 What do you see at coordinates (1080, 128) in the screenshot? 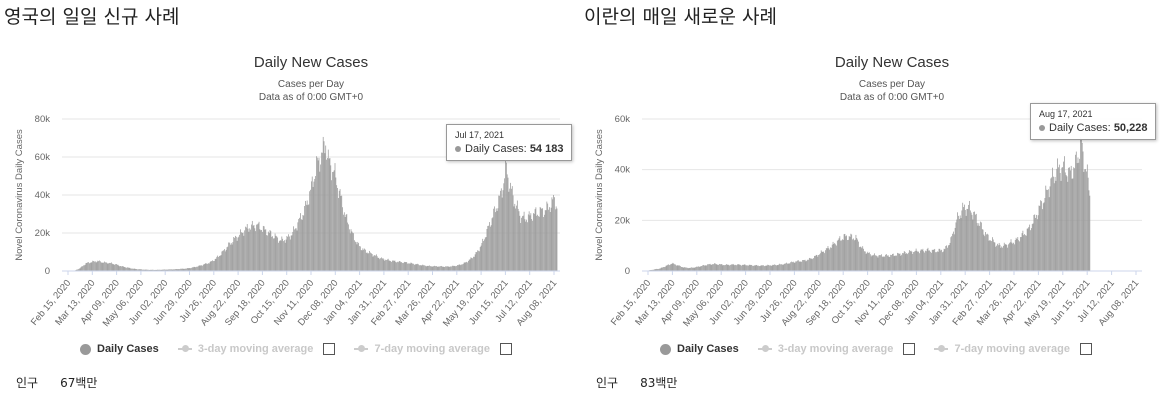
I see `iran-tooltip-label: Daily Cases:` at bounding box center [1080, 128].